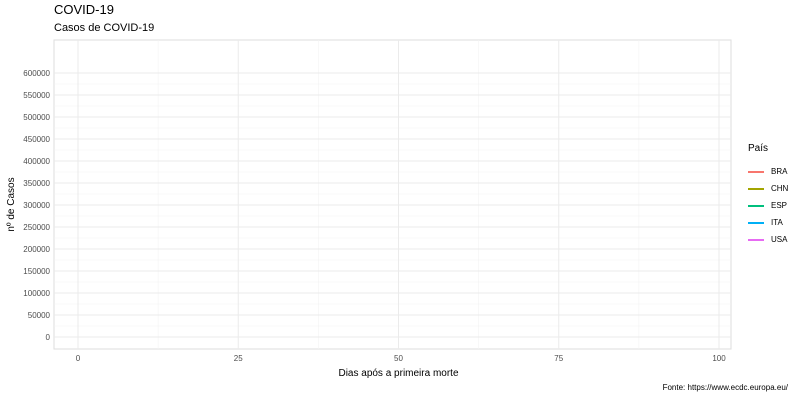 The height and width of the screenshot is (400, 800). What do you see at coordinates (48, 337) in the screenshot?
I see `y-tick-label: 0` at bounding box center [48, 337].